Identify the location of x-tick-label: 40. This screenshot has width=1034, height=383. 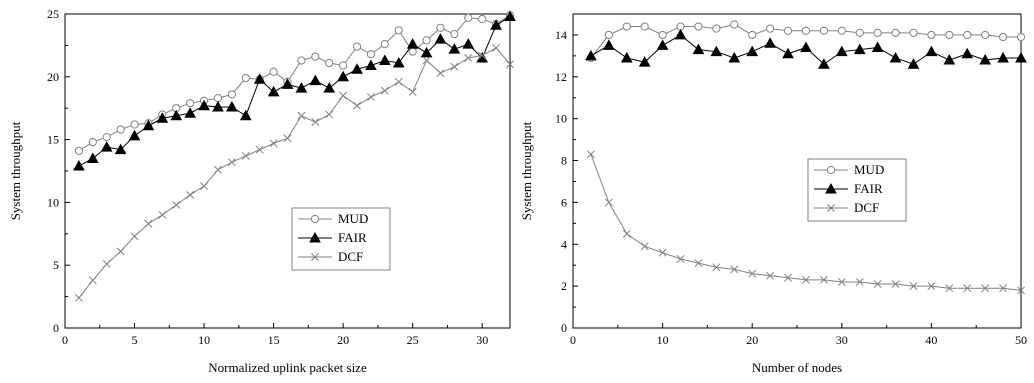
(931, 340).